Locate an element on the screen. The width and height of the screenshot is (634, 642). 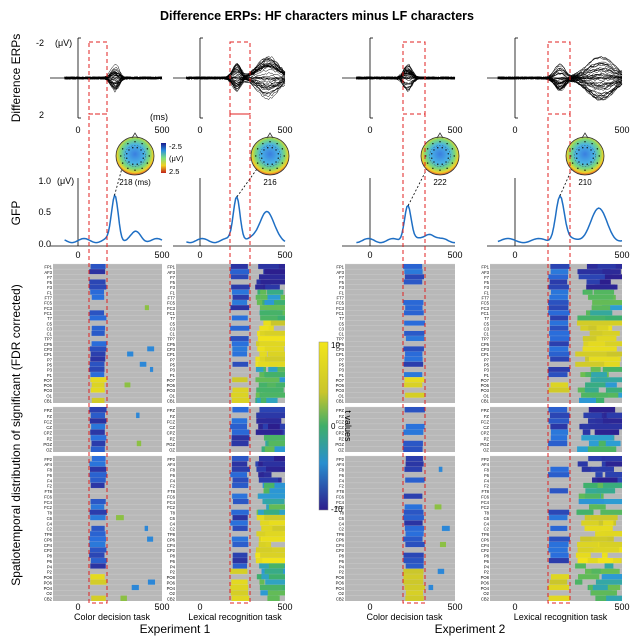
channel-label: CB2 is located at coordinates (485, 599).